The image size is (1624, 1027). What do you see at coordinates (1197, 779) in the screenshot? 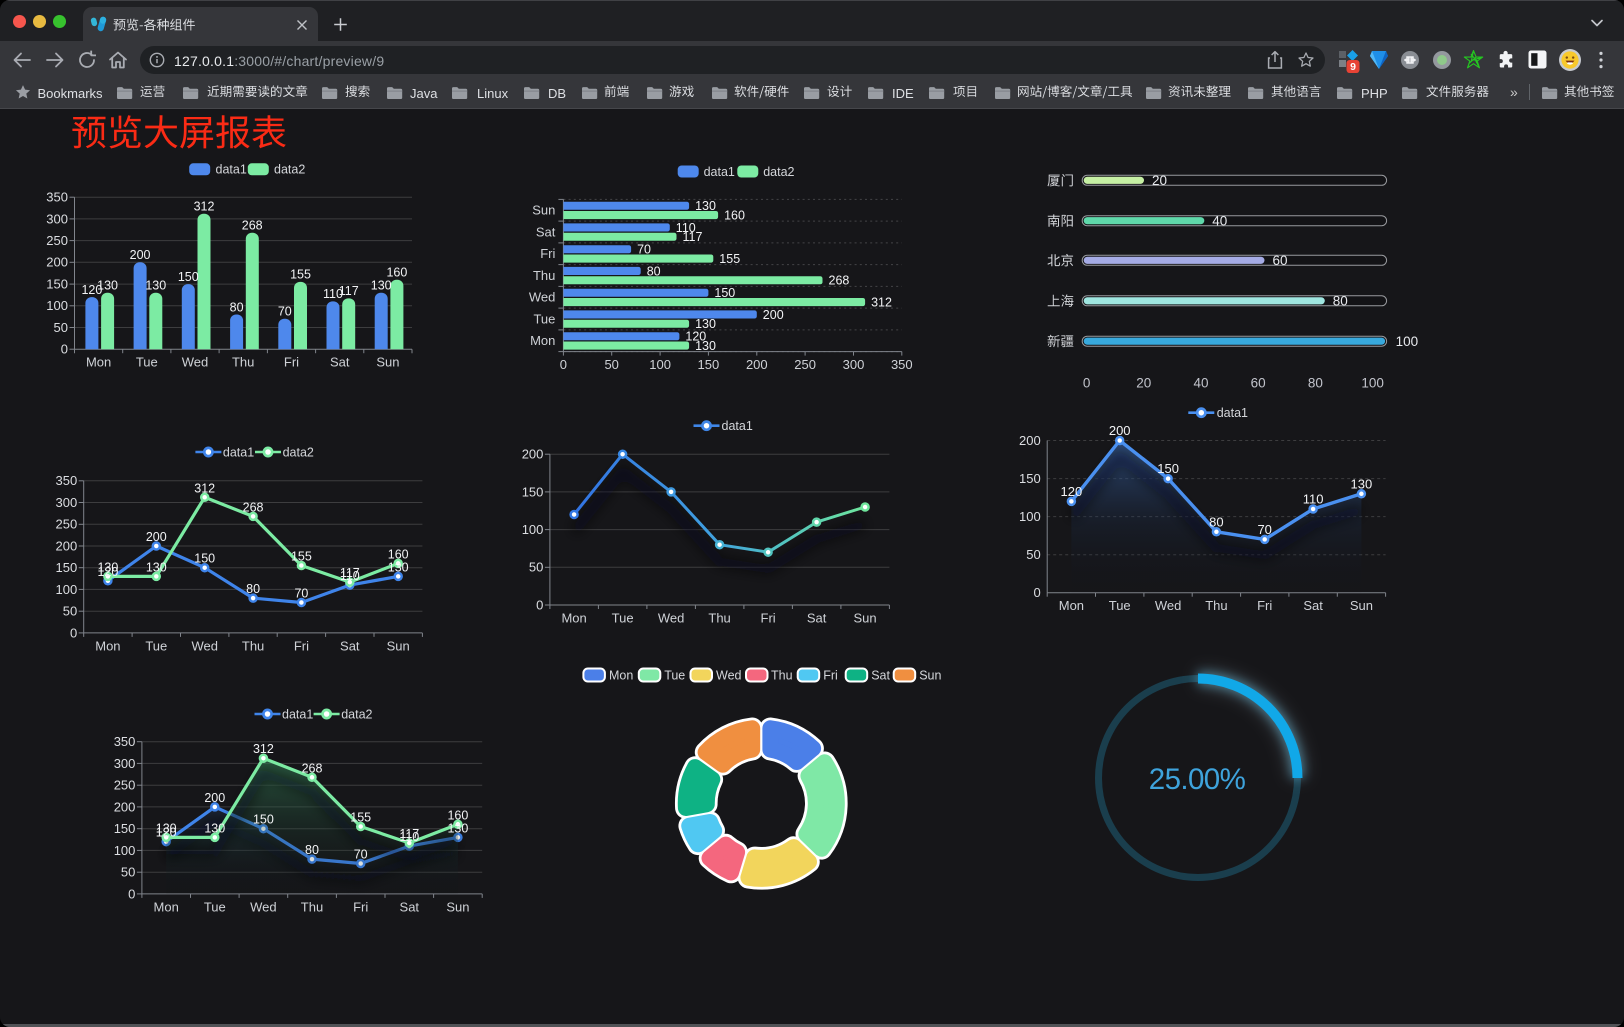
I see `svg-text: 25.00%` at bounding box center [1197, 779].